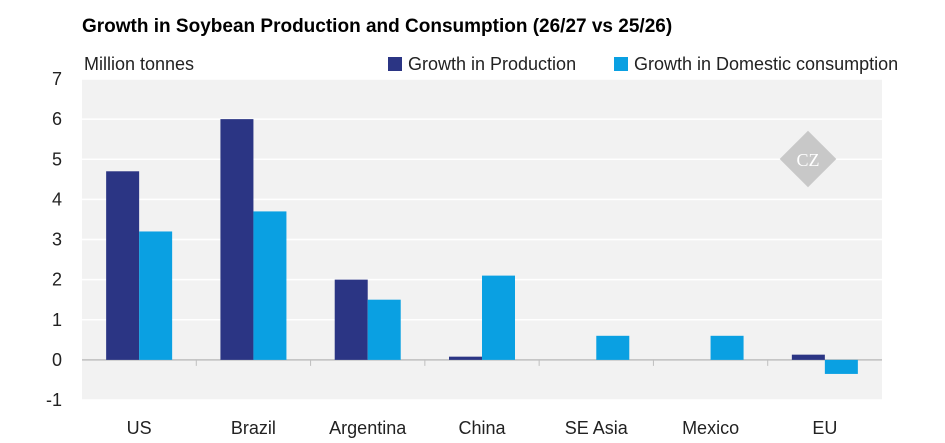  I want to click on legend-swatch-consumption, so click(621, 64).